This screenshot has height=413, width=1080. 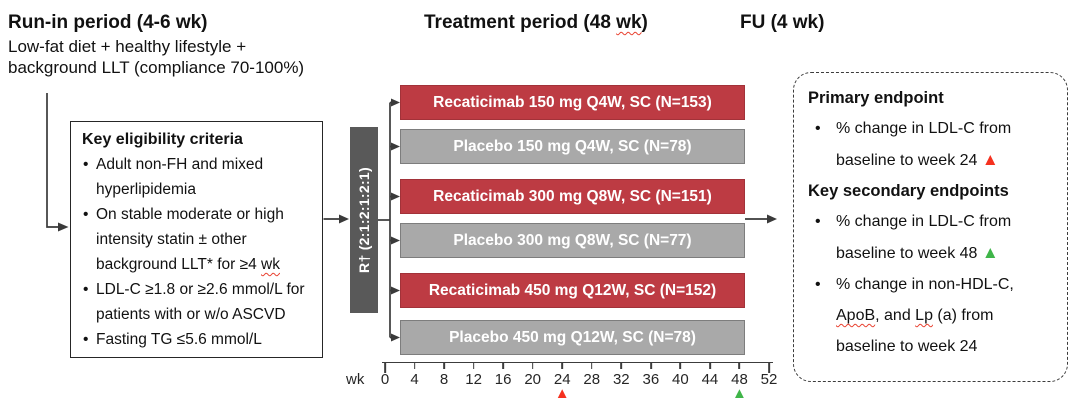 I want to click on bullet-item: • Adult non-FH and mixed hyperlipidemia, so click(x=198, y=177).